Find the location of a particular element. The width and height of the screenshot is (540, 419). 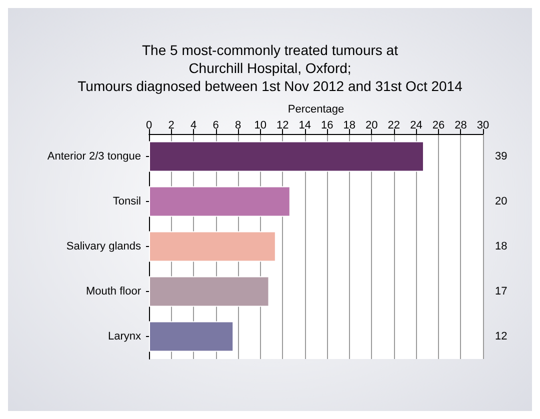

text: 12 is located at coordinates (501, 336).